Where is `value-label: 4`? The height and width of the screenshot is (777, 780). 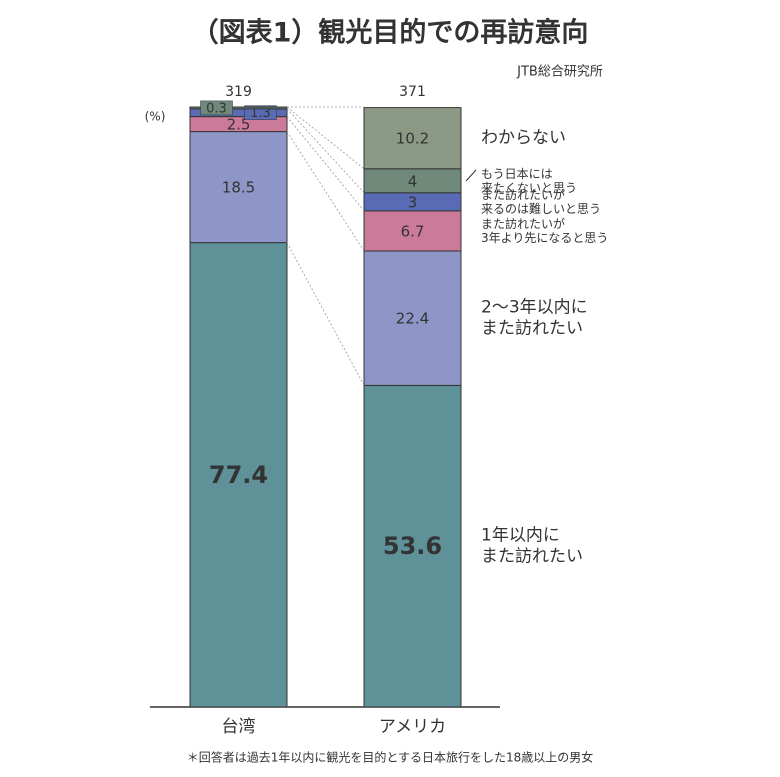 value-label: 4 is located at coordinates (413, 181).